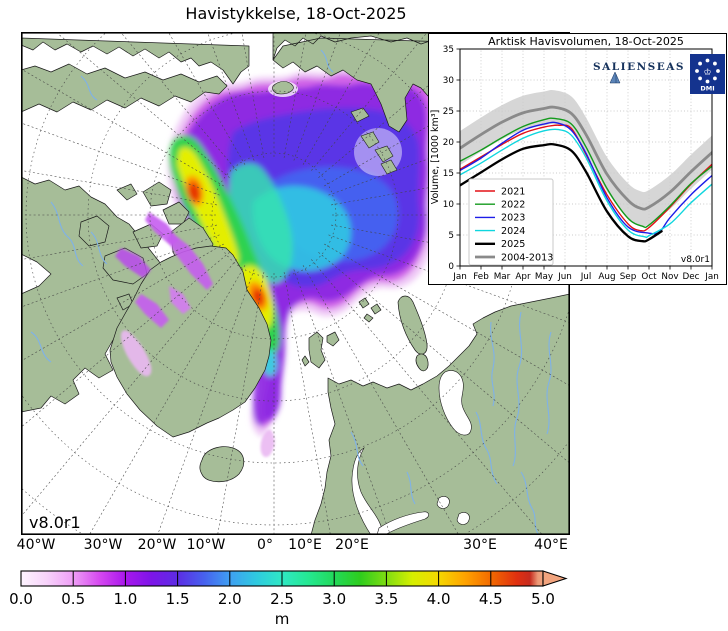  What do you see at coordinates (296, 13) in the screenshot?
I see `map-title: Havistykkelse, 18-Oct-2025` at bounding box center [296, 13].